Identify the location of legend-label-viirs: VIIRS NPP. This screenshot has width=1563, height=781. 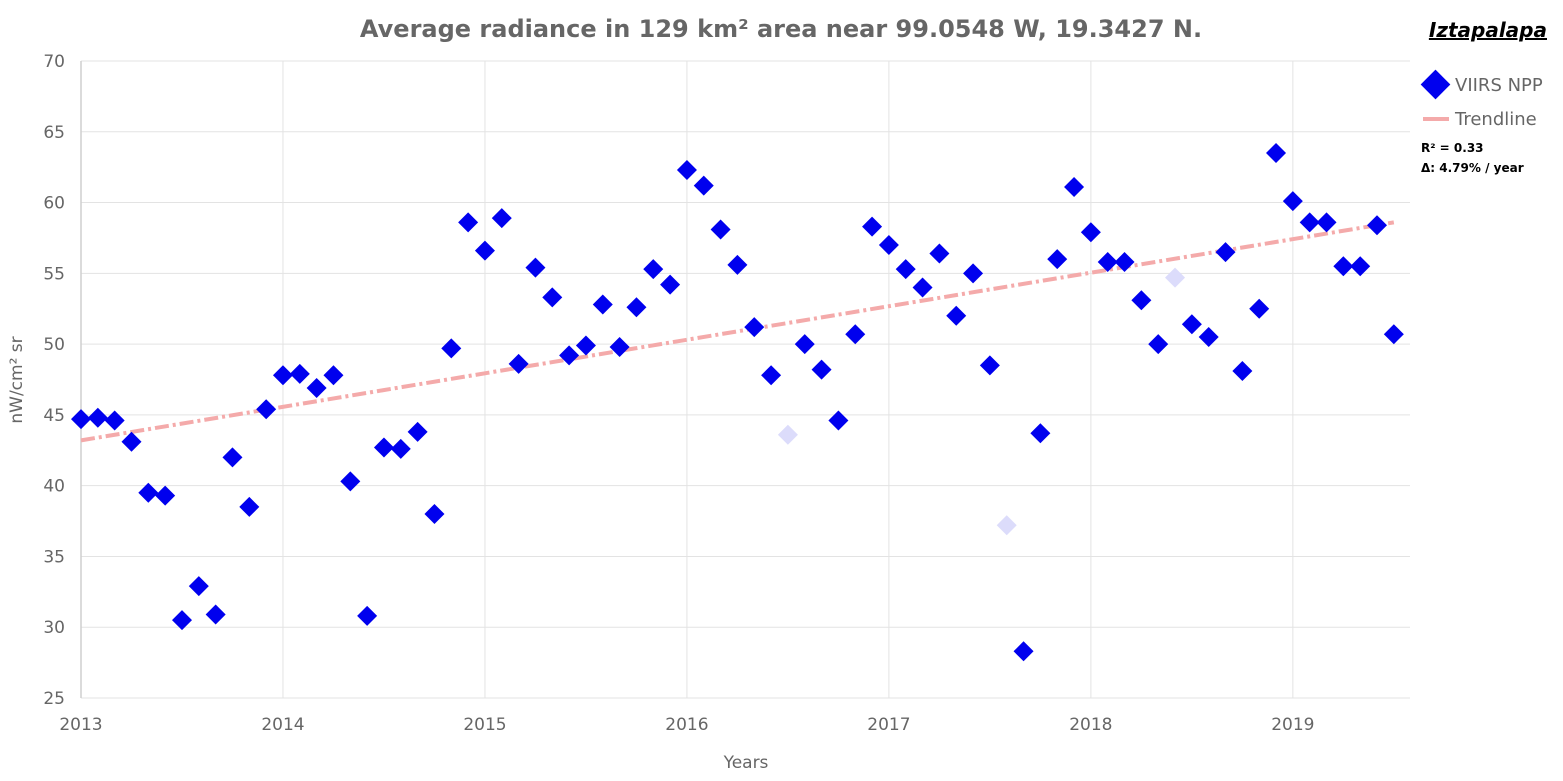
(1499, 85).